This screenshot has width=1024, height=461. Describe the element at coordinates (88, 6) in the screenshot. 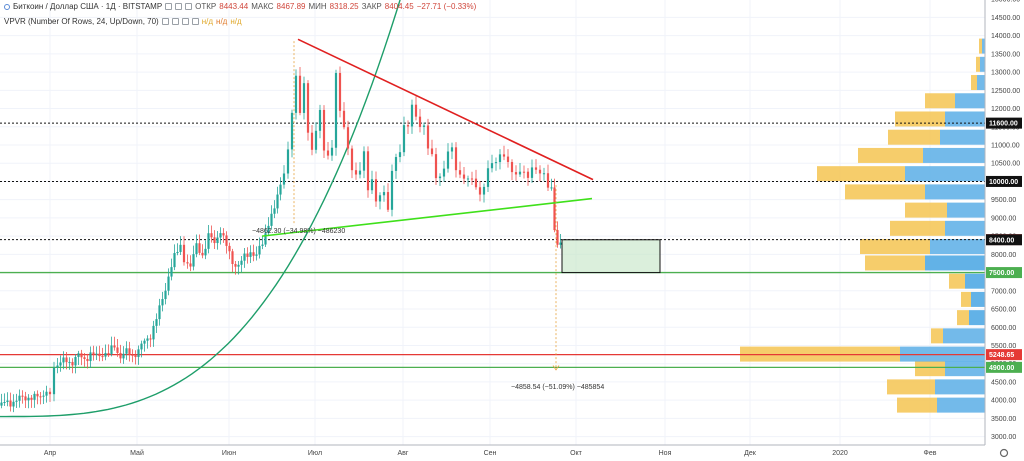

I see `symbol-title: Биткоин / Доллар США · 1Д · BITSTAMP` at that location.